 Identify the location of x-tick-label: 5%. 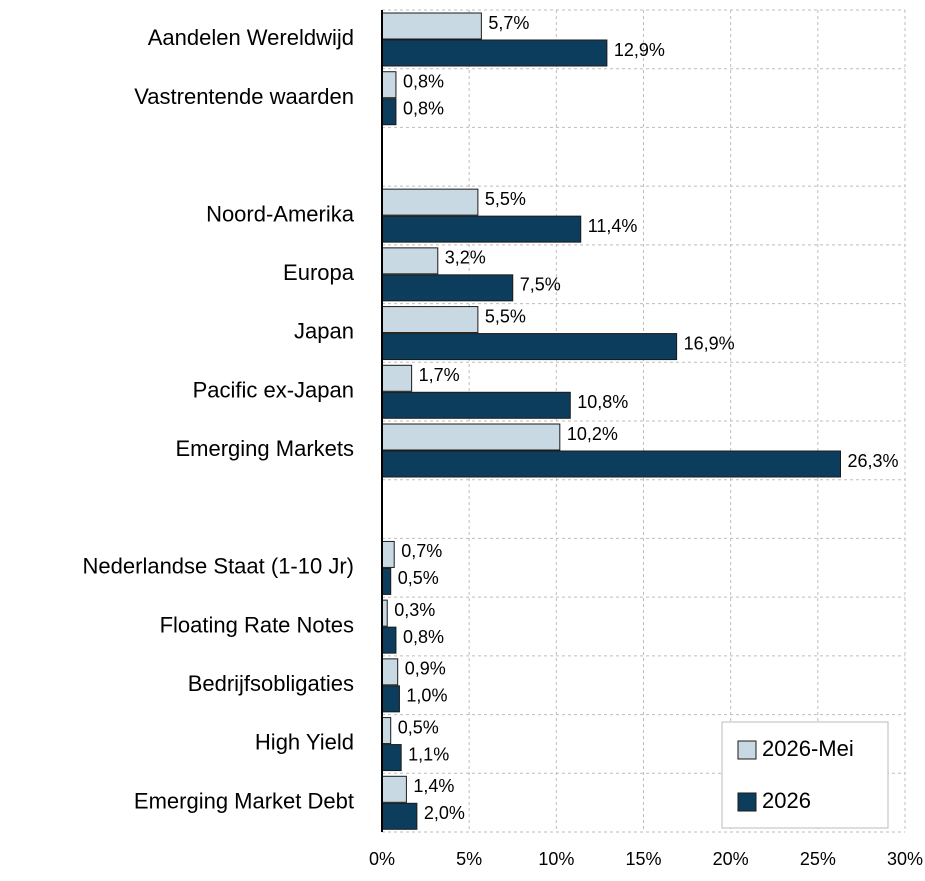
(469, 859).